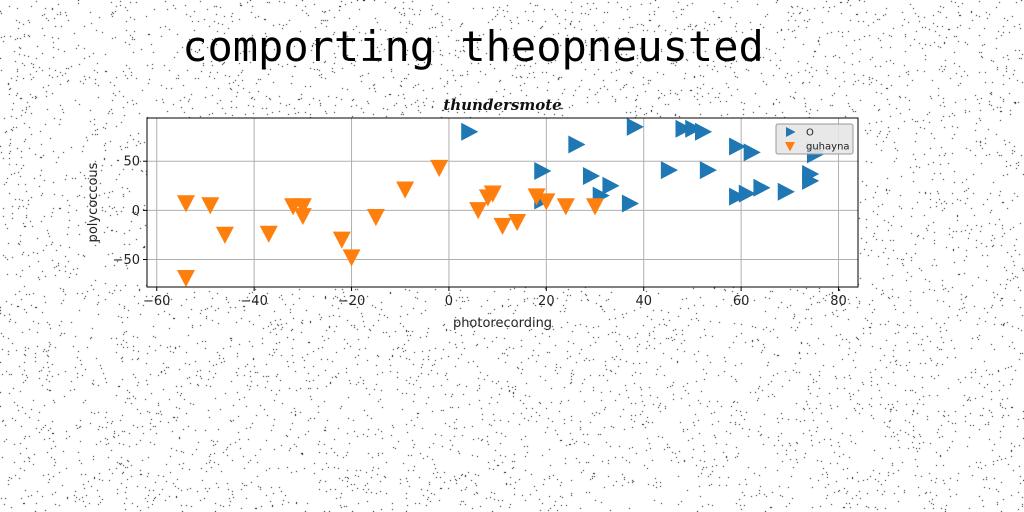 This screenshot has height=512, width=1024. What do you see at coordinates (136, 211) in the screenshot?
I see `y-tick-label: 0` at bounding box center [136, 211].